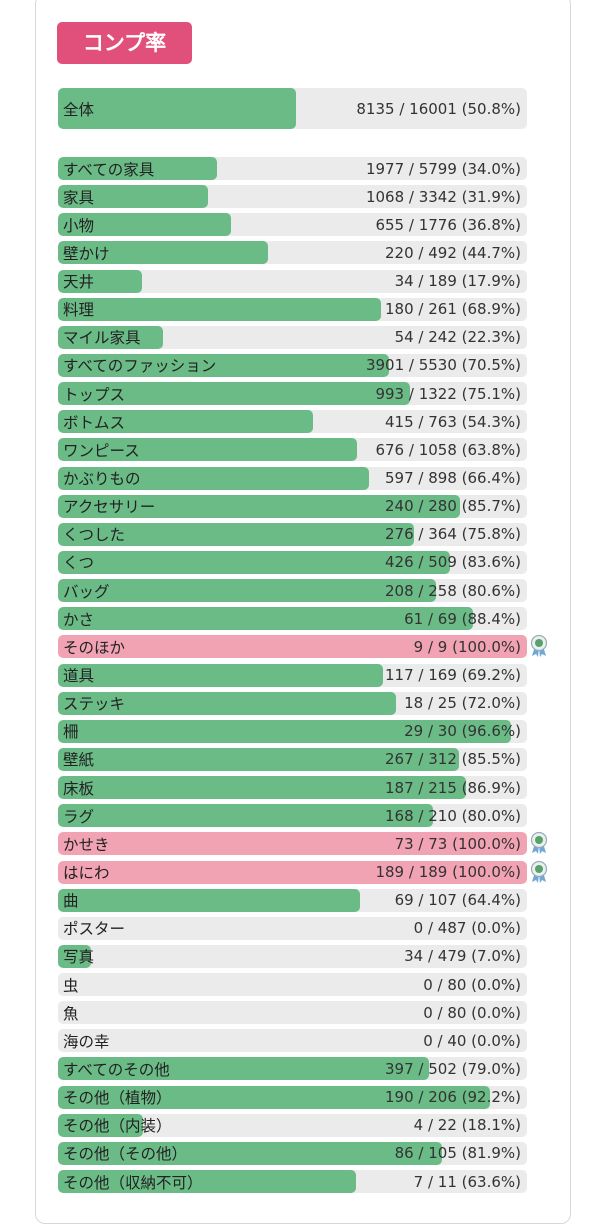 The width and height of the screenshot is (607, 1224). I want to click on row-stat: 86 / 105 (81.9%), so click(457, 1153).